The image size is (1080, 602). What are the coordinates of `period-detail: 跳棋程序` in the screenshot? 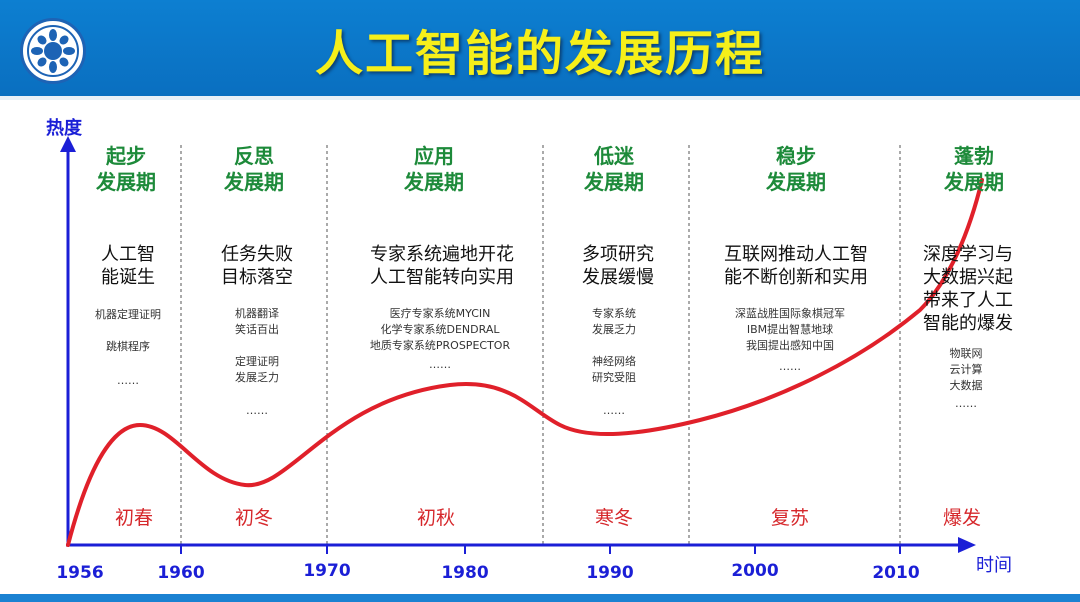 It's located at (128, 346).